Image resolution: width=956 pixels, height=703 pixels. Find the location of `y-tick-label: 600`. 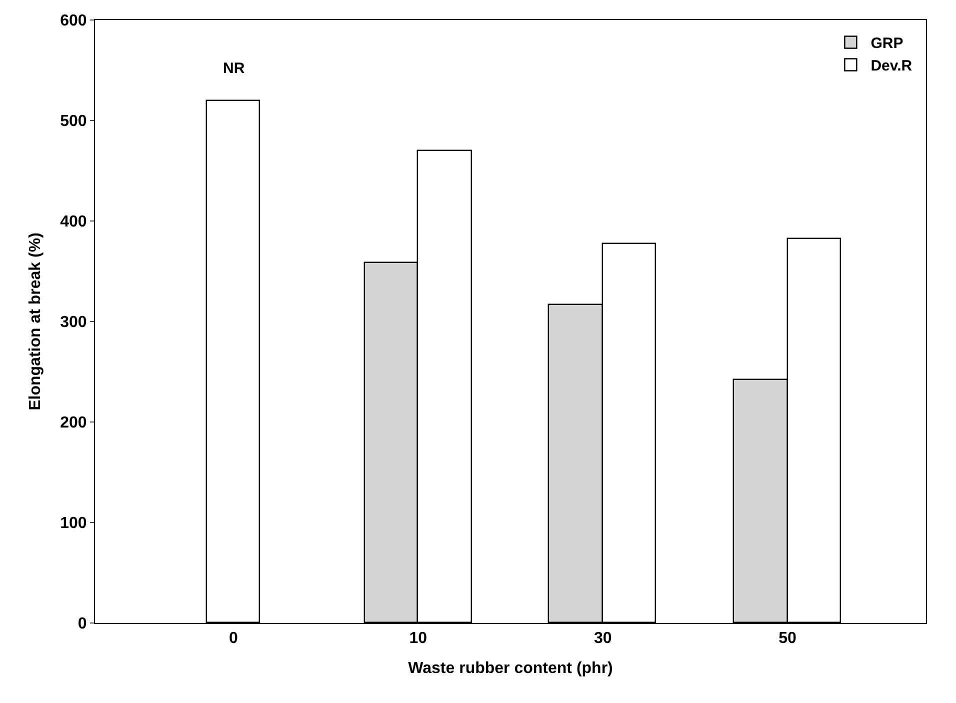

y-tick-label: 600 is located at coordinates (73, 21).